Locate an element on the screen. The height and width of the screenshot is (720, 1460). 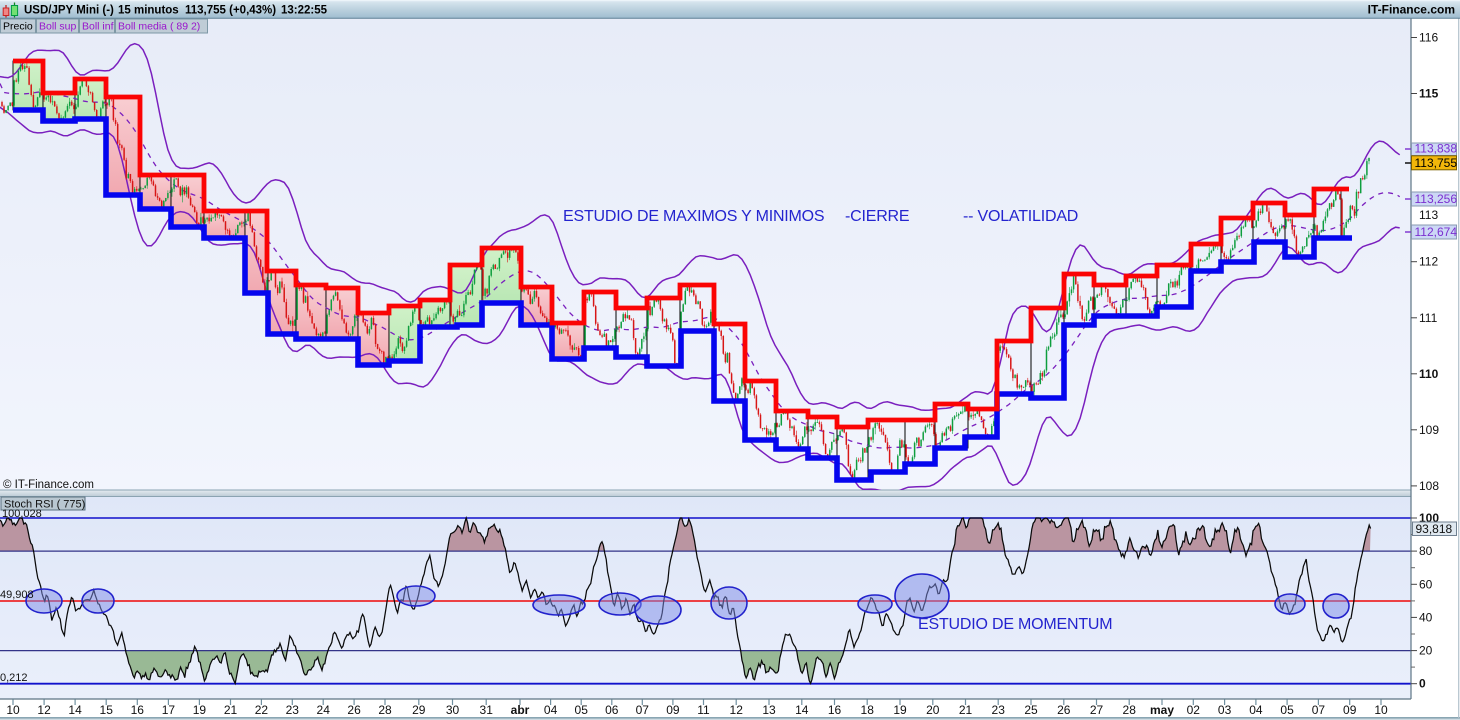
svg-text: 13:22:55 is located at coordinates (304, 11).